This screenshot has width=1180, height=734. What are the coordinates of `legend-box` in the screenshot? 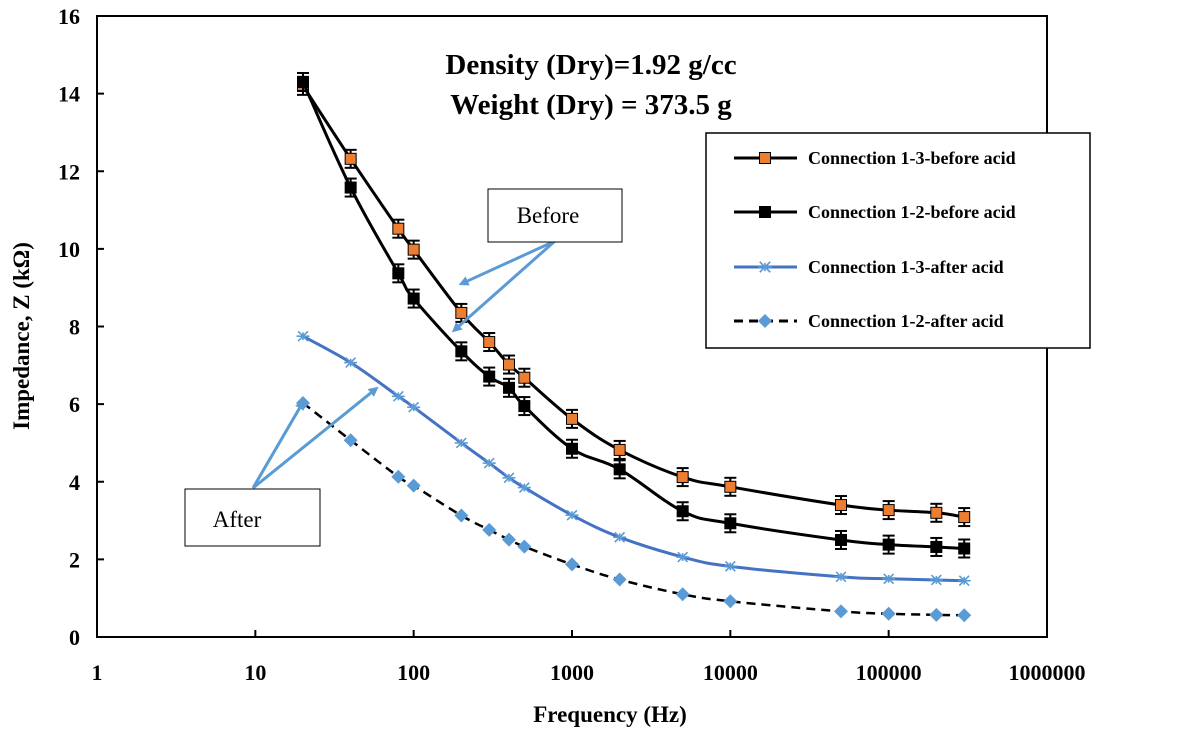 It's located at (898, 240).